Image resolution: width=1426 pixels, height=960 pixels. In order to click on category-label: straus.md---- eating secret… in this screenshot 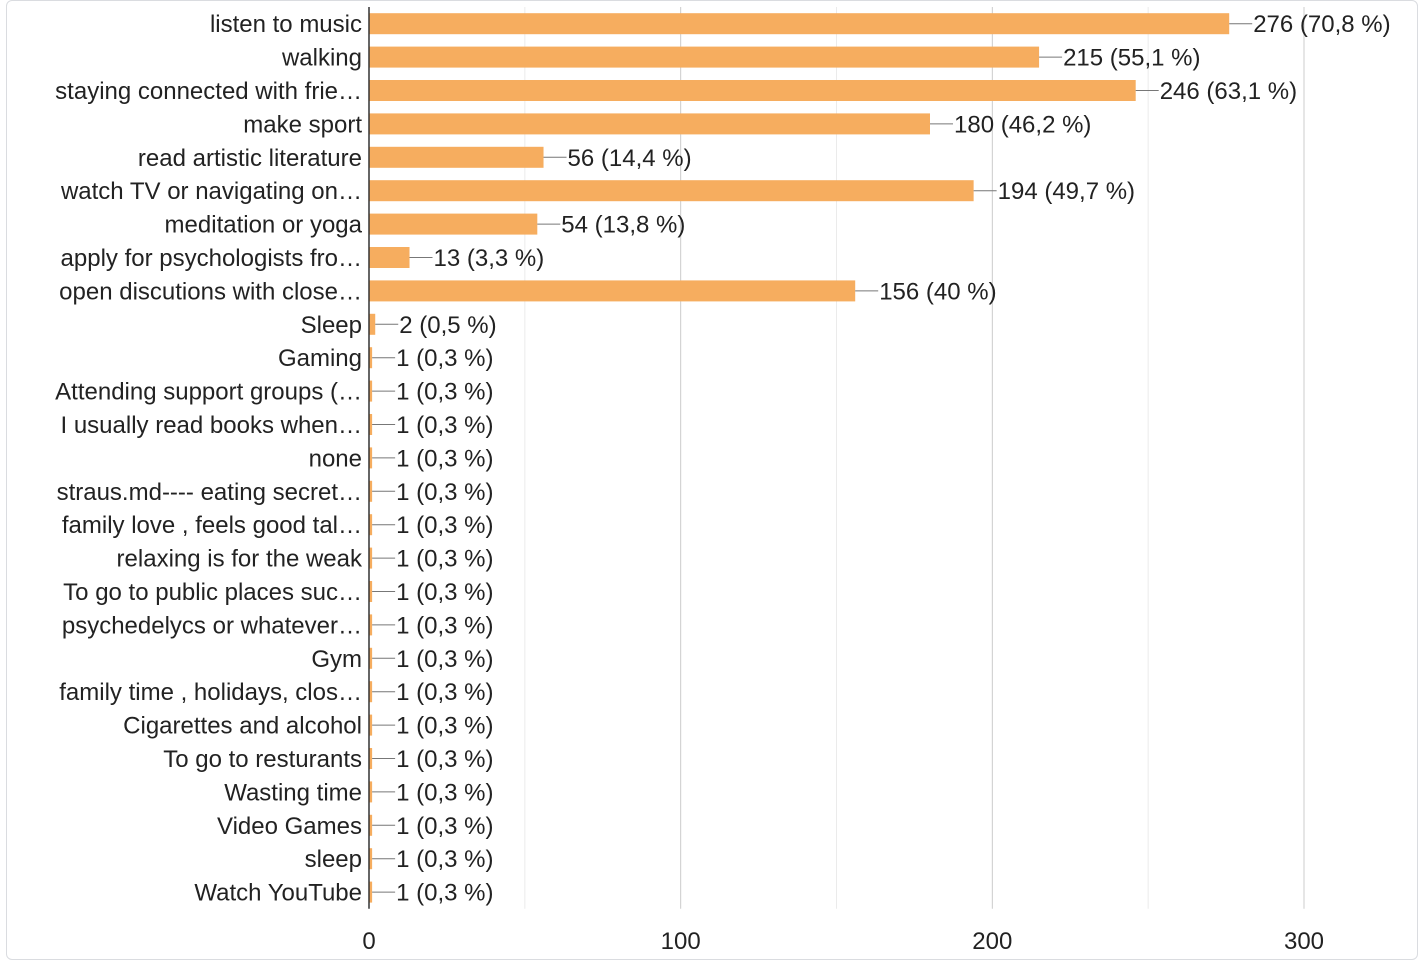, I will do `click(209, 492)`.